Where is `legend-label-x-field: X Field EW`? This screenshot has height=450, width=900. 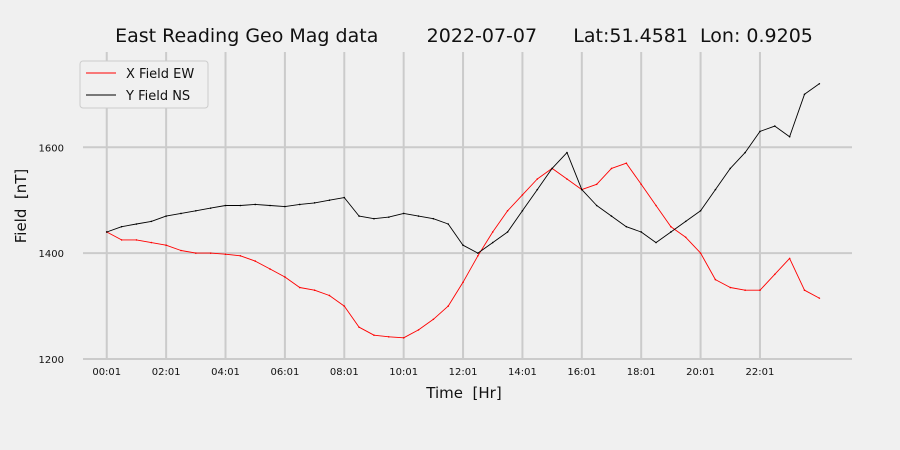
legend-label-x-field: X Field EW is located at coordinates (160, 74).